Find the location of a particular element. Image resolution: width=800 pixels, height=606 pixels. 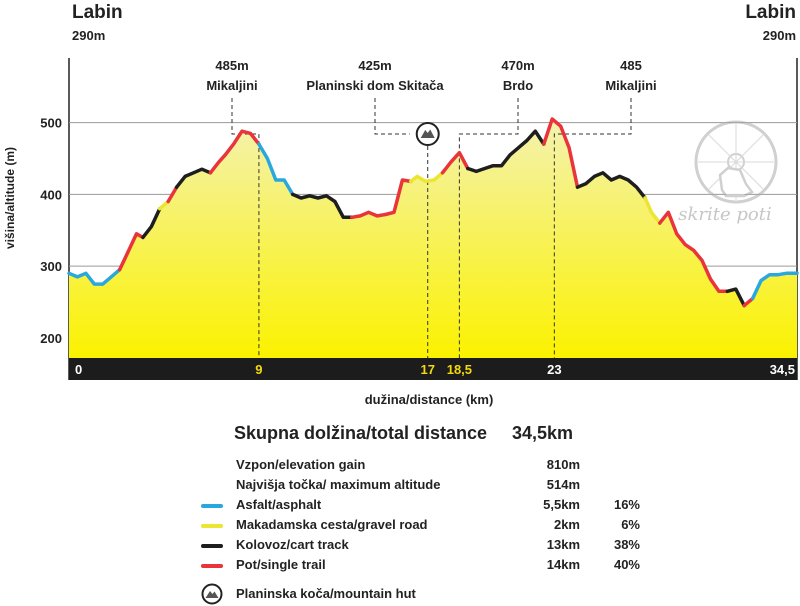

summary-row-percent: 40% is located at coordinates (626, 564).